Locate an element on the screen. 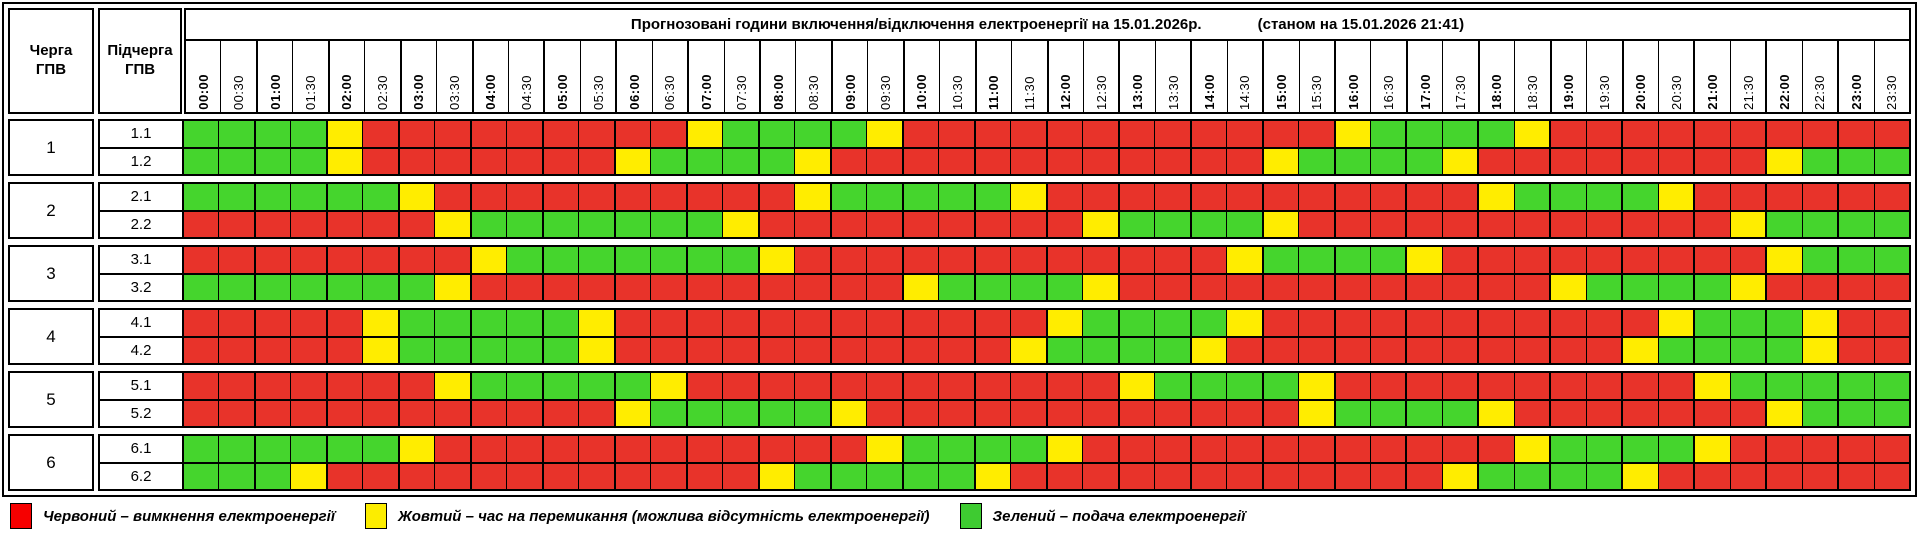 The image size is (1920, 542). legend-swatch-G is located at coordinates (970, 516).